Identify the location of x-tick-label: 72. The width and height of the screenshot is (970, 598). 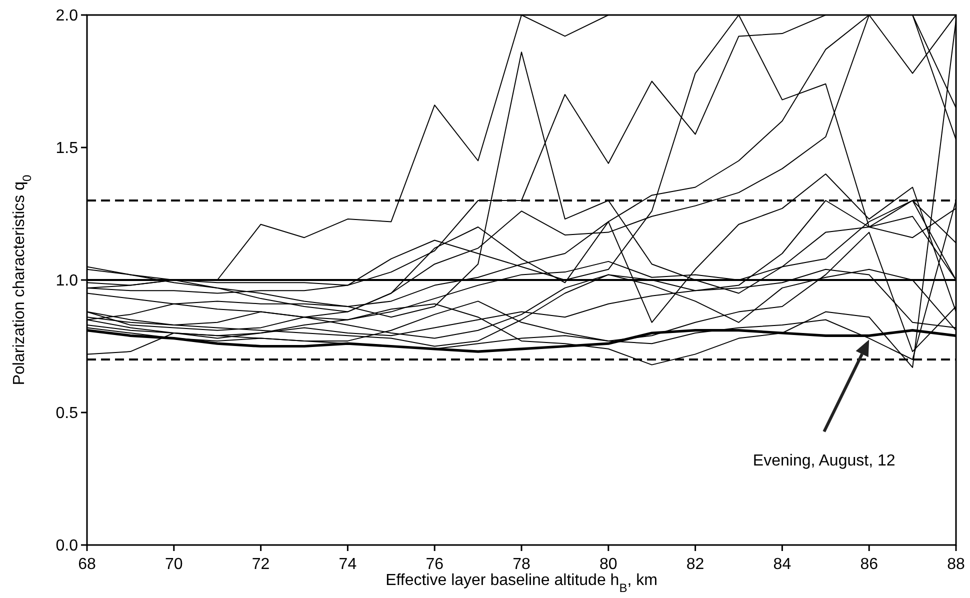
(261, 564).